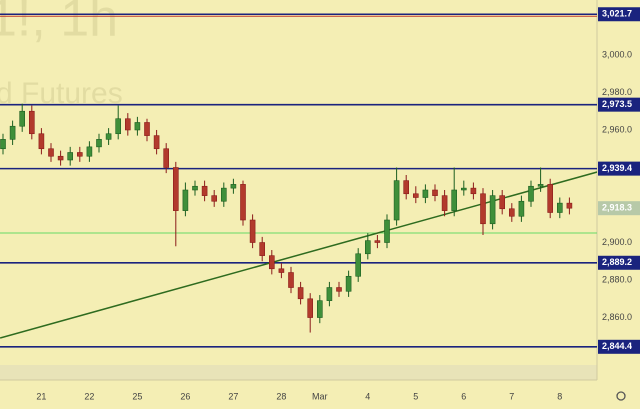  What do you see at coordinates (233, 396) in the screenshot?
I see `x-tick-label: 27` at bounding box center [233, 396].